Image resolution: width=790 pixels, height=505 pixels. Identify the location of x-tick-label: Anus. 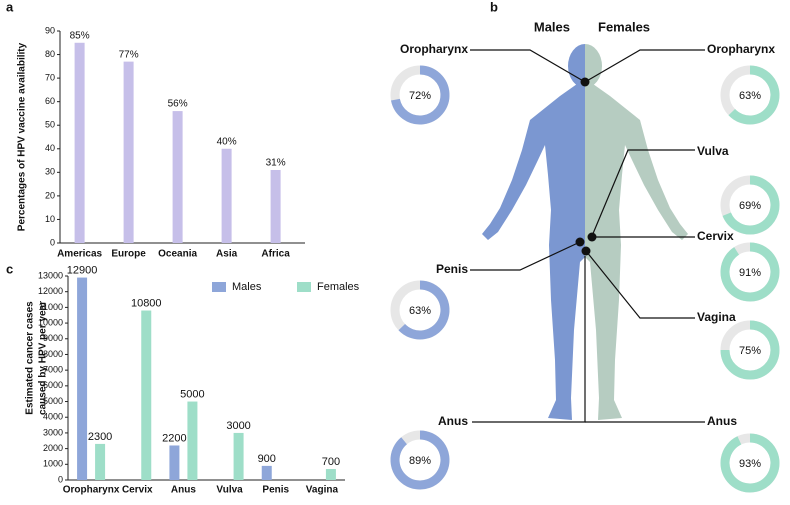
(183, 490).